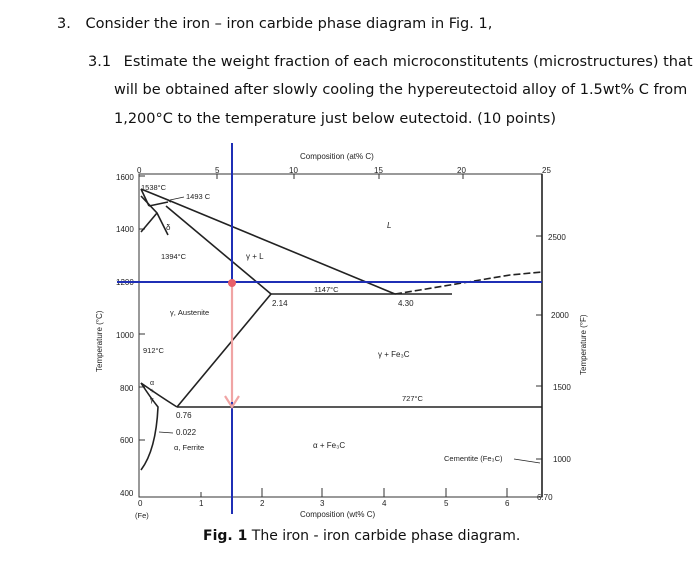 This screenshot has height=568, width=700. Describe the element at coordinates (154, 350) in the screenshot. I see `label-912: 912°C` at that location.